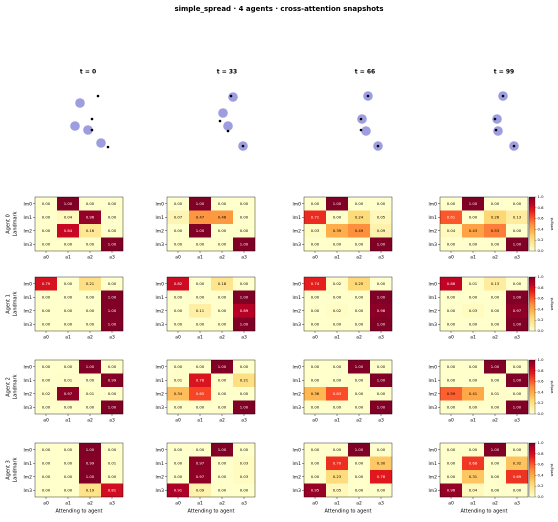  What do you see at coordinates (210, 512) in the screenshot?
I see `x-axis-label: Attending to agent` at bounding box center [210, 512].